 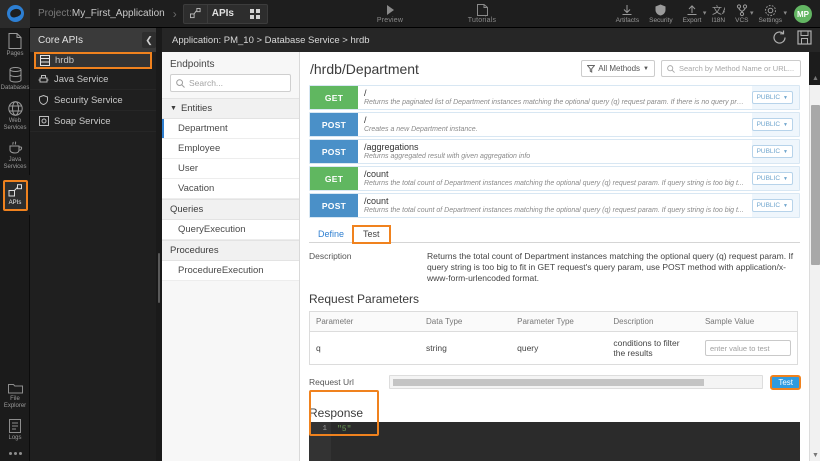 I want to click on line-number-gutter: 1, so click(x=320, y=441).